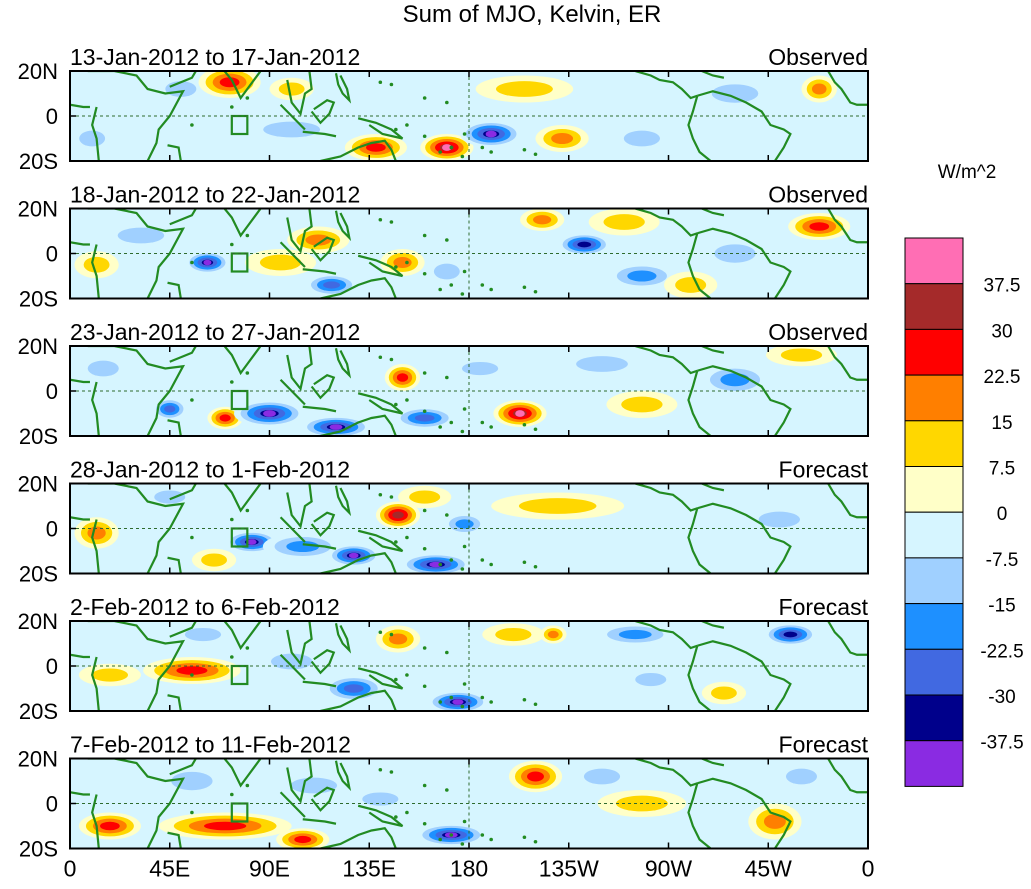 This screenshot has height=889, width=1031. I want to click on x-axis-labels: 0 45E 90E 135E 180 135W 90W 45W 0, so click(469, 869).